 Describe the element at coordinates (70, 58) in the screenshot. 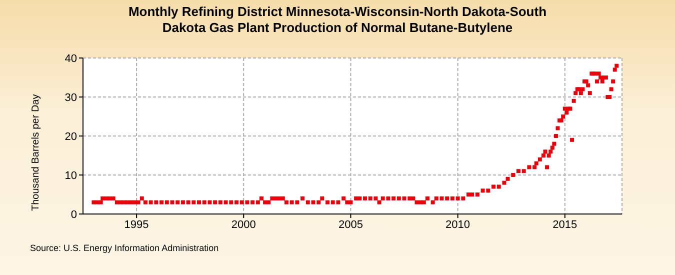

I see `y-tick-label: 40` at that location.